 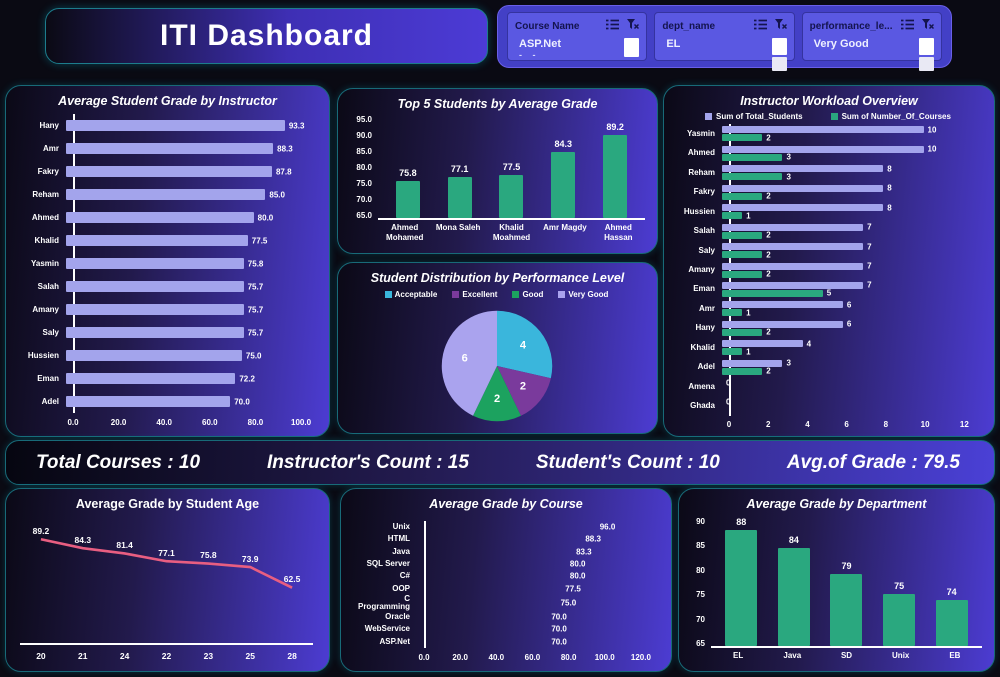 I want to click on legend-item: Sum of Total_Students, so click(x=754, y=116).